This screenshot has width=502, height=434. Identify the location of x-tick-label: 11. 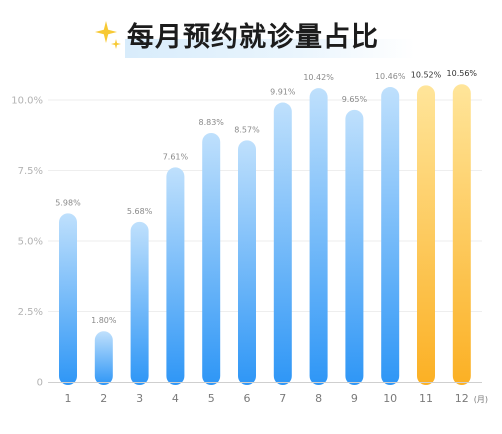
(426, 398).